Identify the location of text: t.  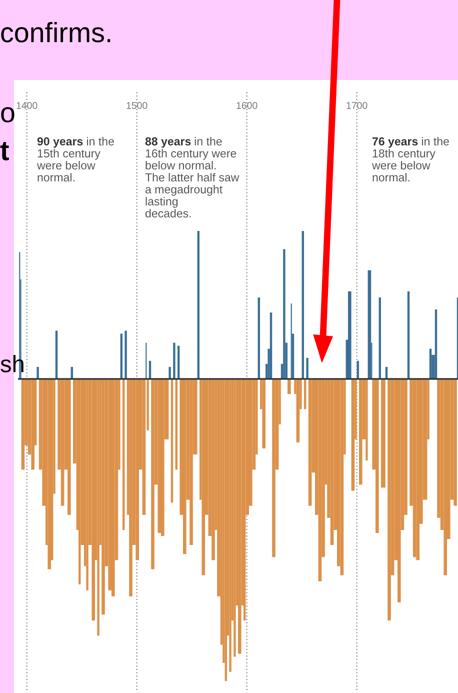
(4, 151).